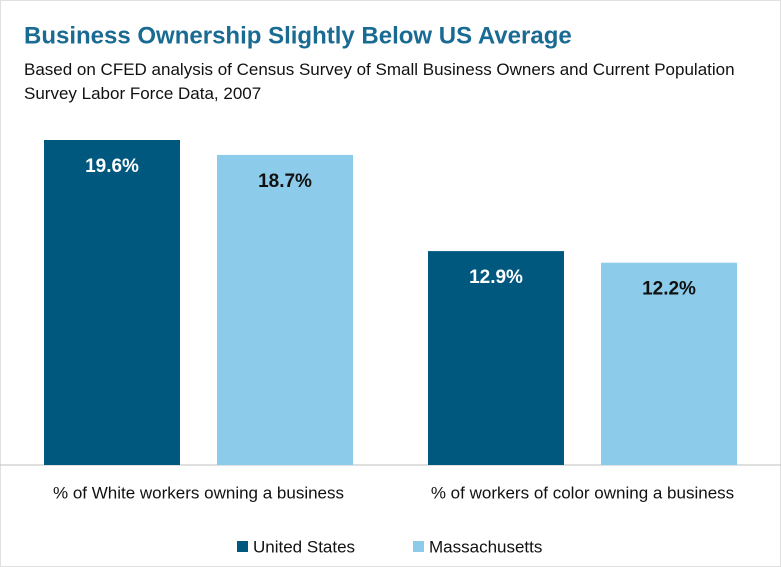 Image resolution: width=781 pixels, height=567 pixels. I want to click on legend-label: United States, so click(304, 546).